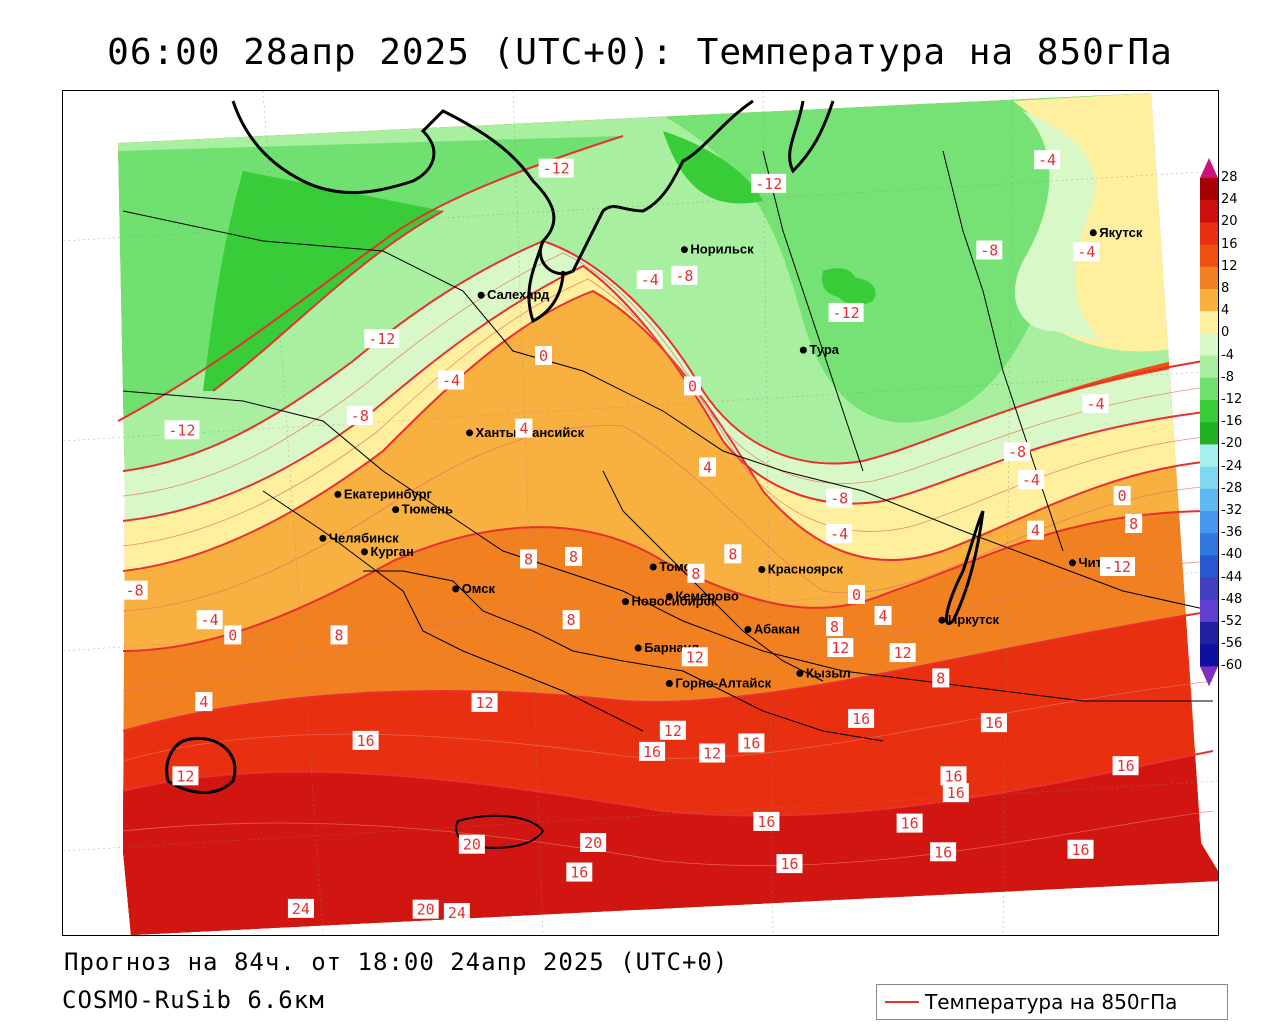  What do you see at coordinates (718, 682) in the screenshot?
I see `city-marker: Горно-Алтайск` at bounding box center [718, 682].